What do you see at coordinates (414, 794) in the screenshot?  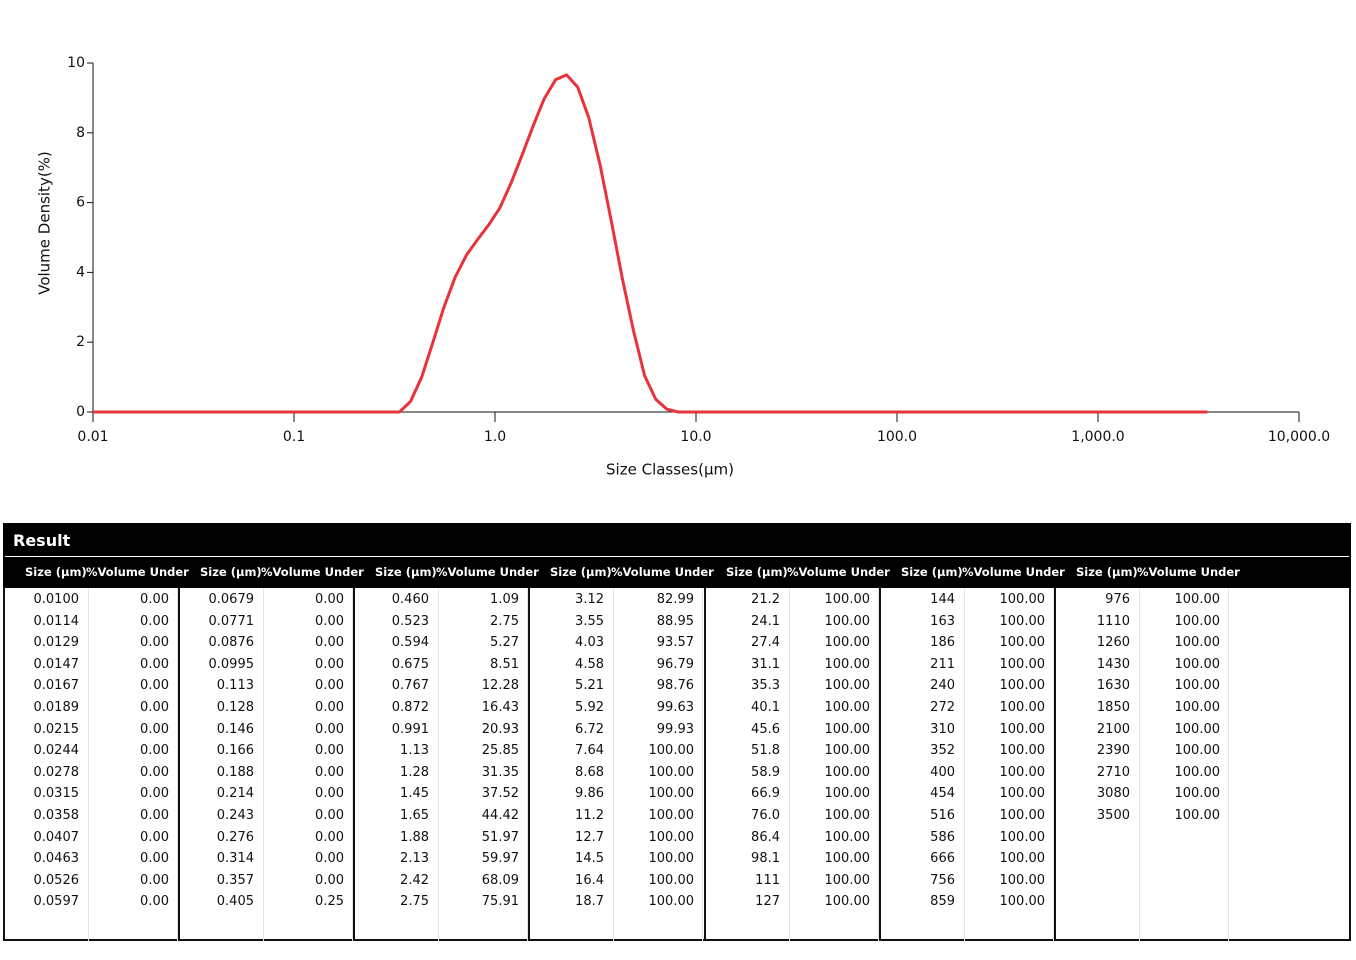 I see `size-cell: 1.45` at bounding box center [414, 794].